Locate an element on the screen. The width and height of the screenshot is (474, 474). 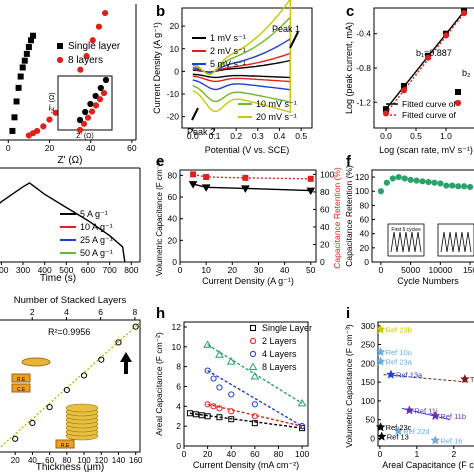
panel-a-legend-label: 8 layers is located at coordinates (85, 60).